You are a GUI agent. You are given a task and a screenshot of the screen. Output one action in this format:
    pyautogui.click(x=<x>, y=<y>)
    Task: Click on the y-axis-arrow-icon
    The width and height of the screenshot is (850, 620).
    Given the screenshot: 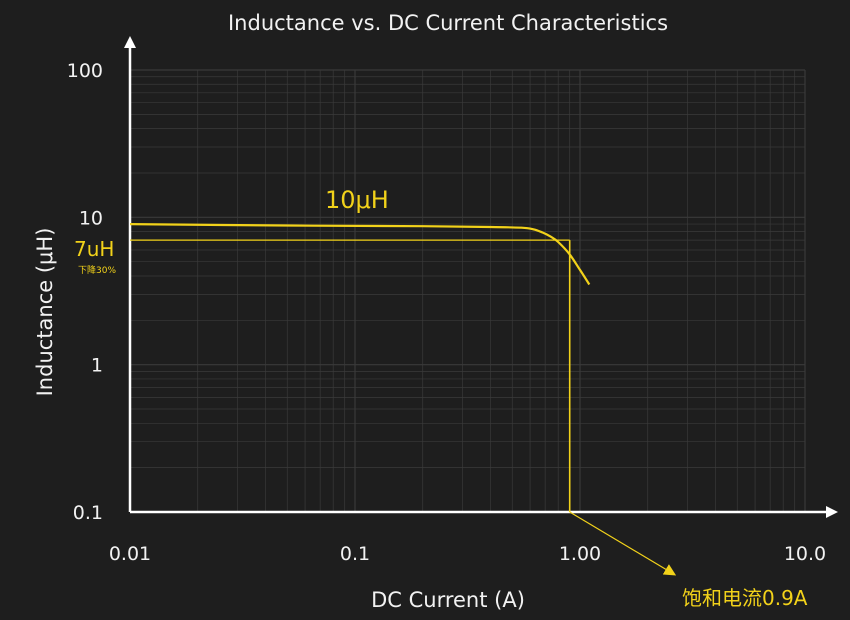 What is the action you would take?
    pyautogui.click(x=130, y=42)
    